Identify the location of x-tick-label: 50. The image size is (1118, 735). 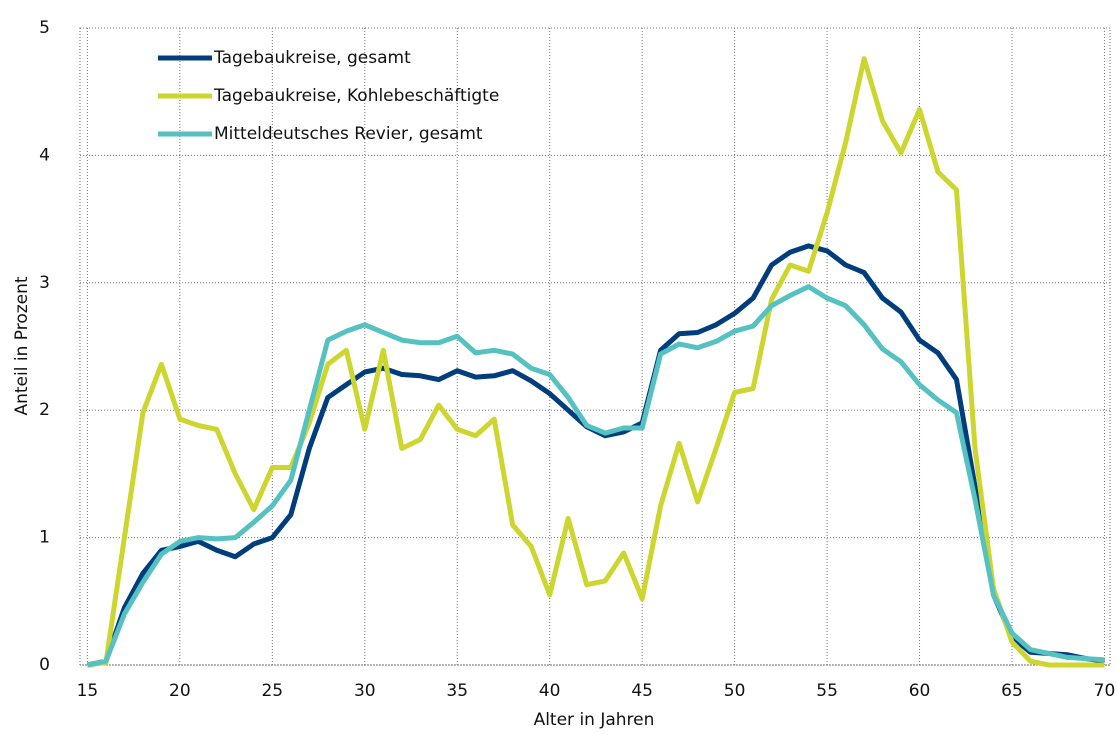
(735, 691).